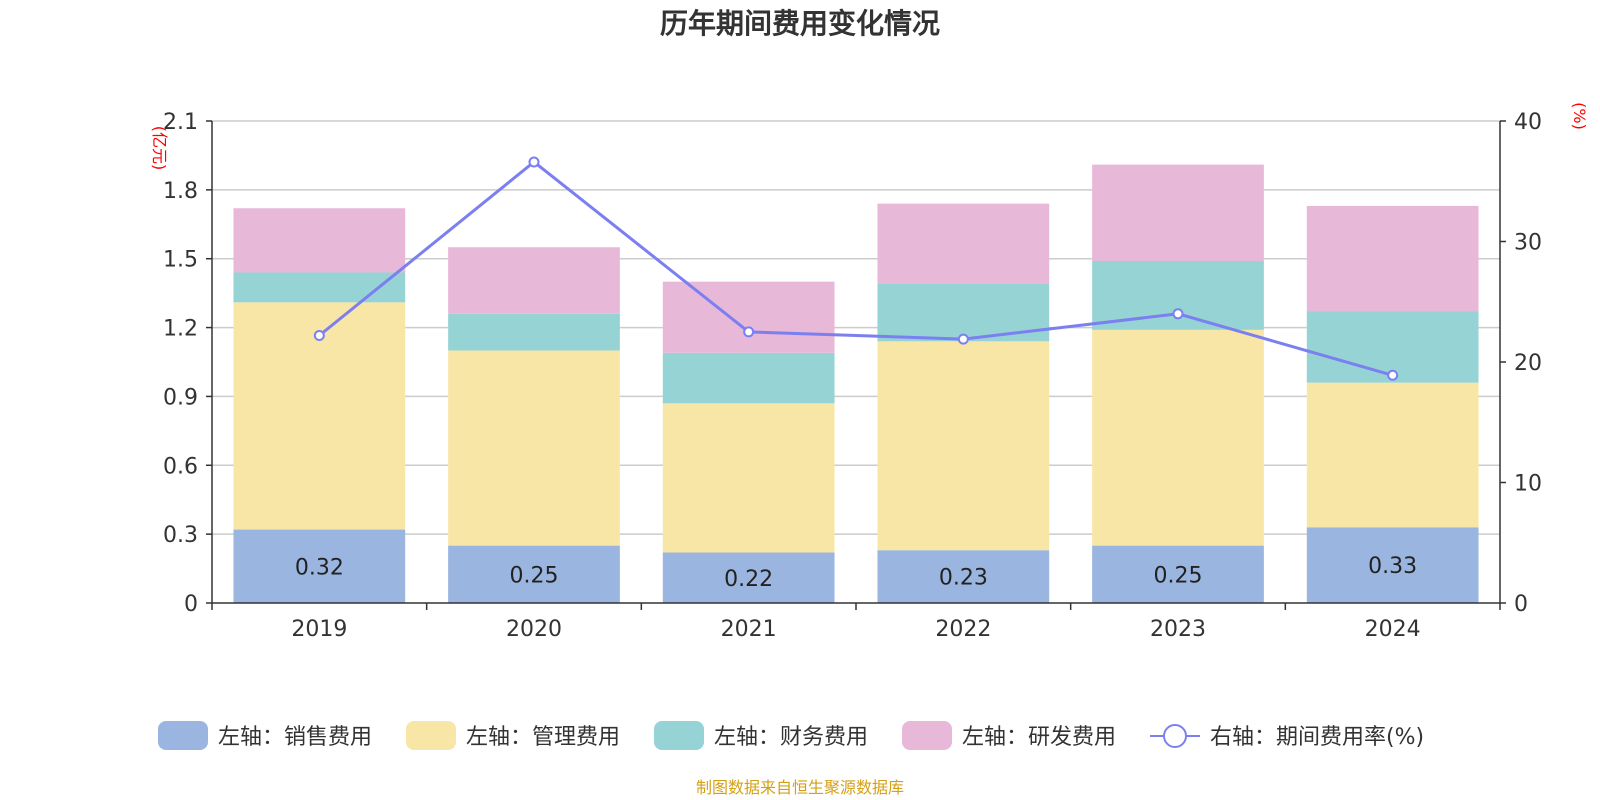  Describe the element at coordinates (543, 737) in the screenshot. I see `legend-label: 左轴：管理费用` at that location.